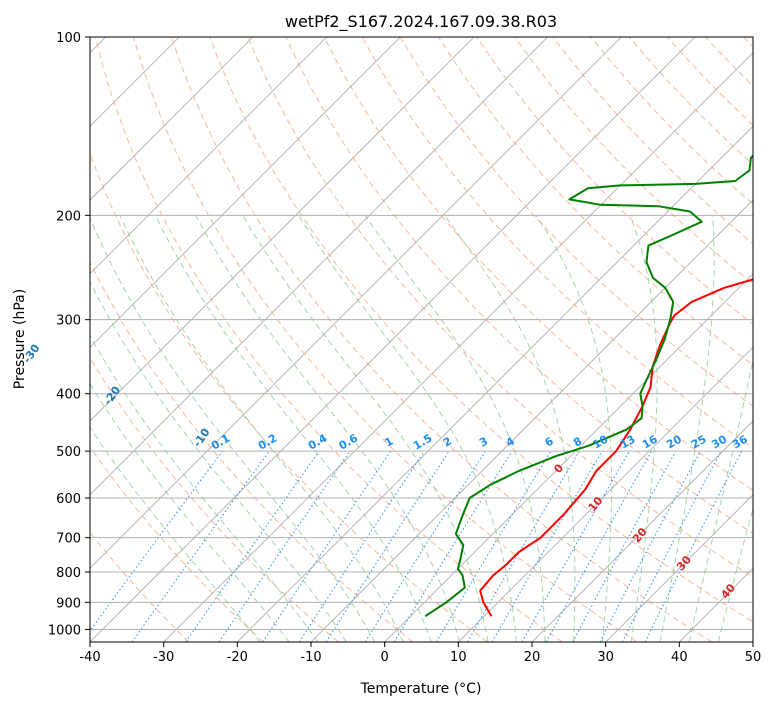 The width and height of the screenshot is (775, 708). I want to click on y-tick-label: 600, so click(68, 499).